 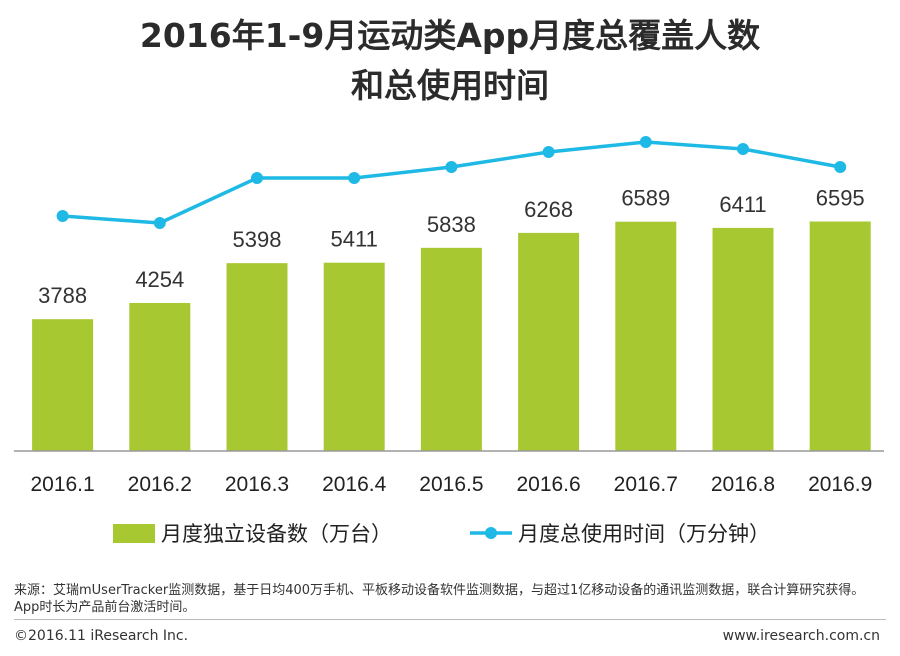 I want to click on x-tick-label: 2016.6, so click(x=548, y=484).